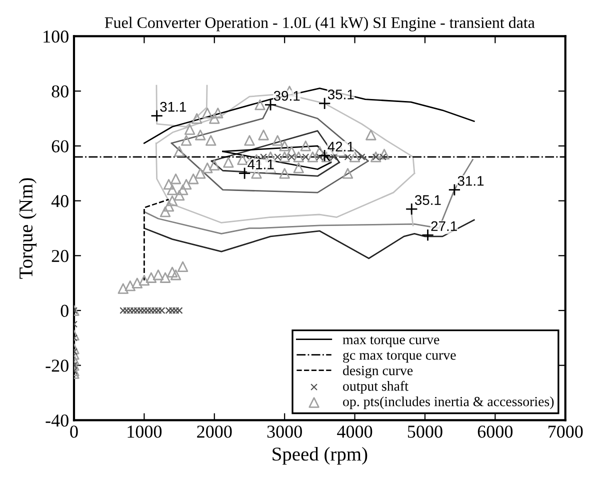 The image size is (592, 483). I want to click on y-tick-label: 80, so click(60, 91).